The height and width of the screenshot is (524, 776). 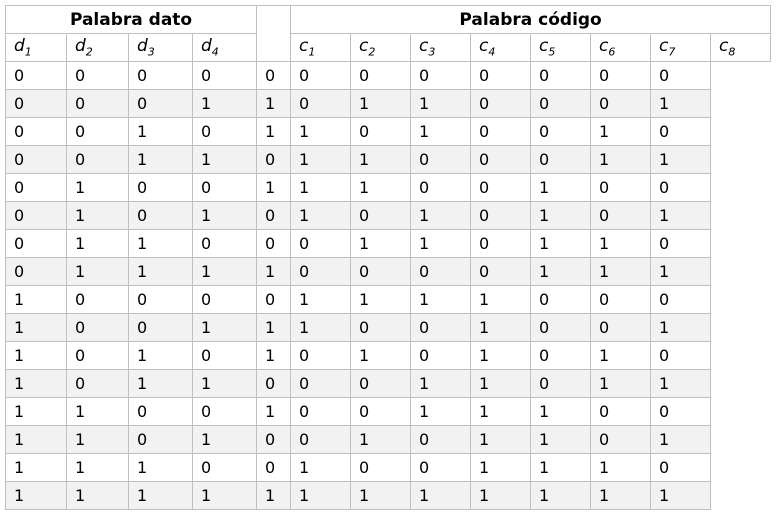 I want to click on column-header-d1: d1, so click(x=36, y=47).